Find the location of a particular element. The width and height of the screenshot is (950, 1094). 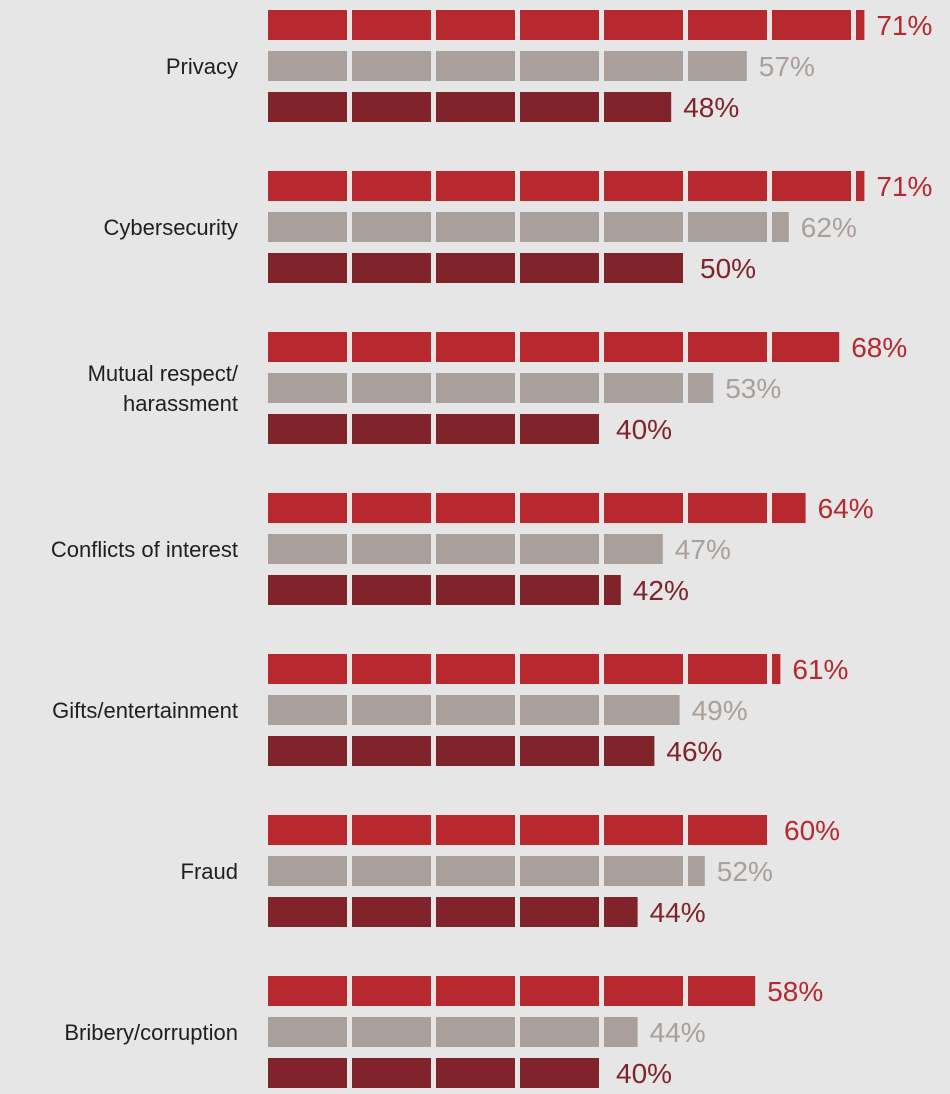

value-label: 62% is located at coordinates (829, 227).